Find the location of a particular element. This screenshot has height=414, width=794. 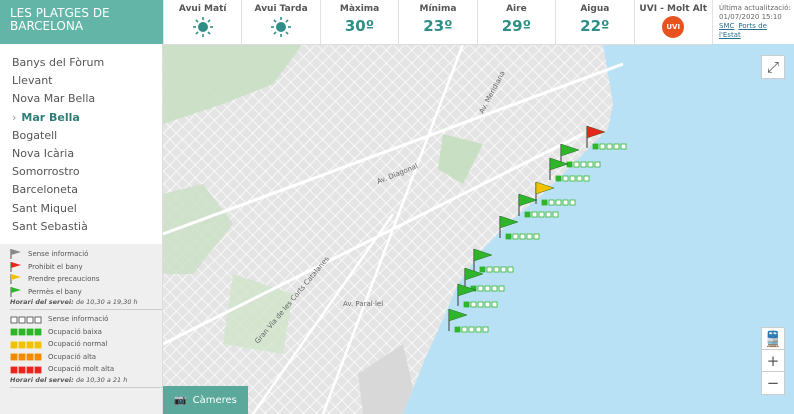

schedule-text: de 10,30 a 19,30 h is located at coordinates (106, 302).